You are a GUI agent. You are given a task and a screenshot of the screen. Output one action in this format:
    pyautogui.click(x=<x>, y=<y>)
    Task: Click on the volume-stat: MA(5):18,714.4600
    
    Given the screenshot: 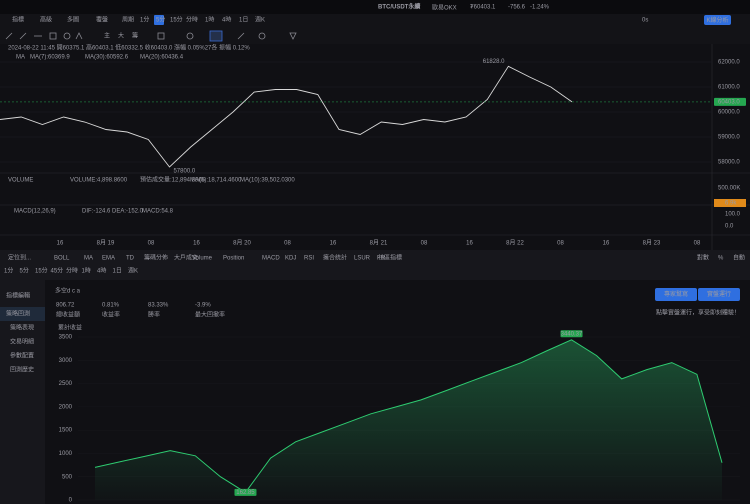 What is the action you would take?
    pyautogui.click(x=216, y=181)
    